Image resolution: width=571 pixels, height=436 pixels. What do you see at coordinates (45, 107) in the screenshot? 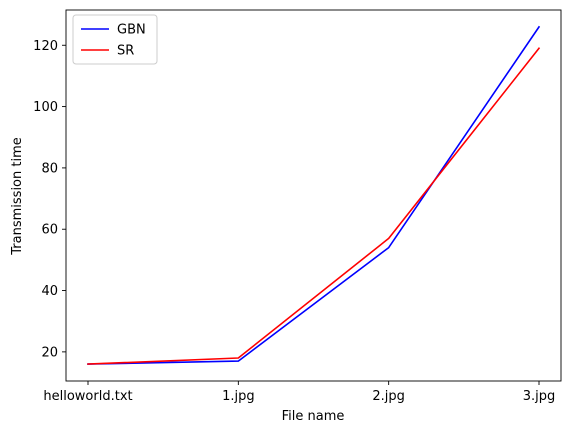
I see `y-tick-label: 100` at bounding box center [45, 107].